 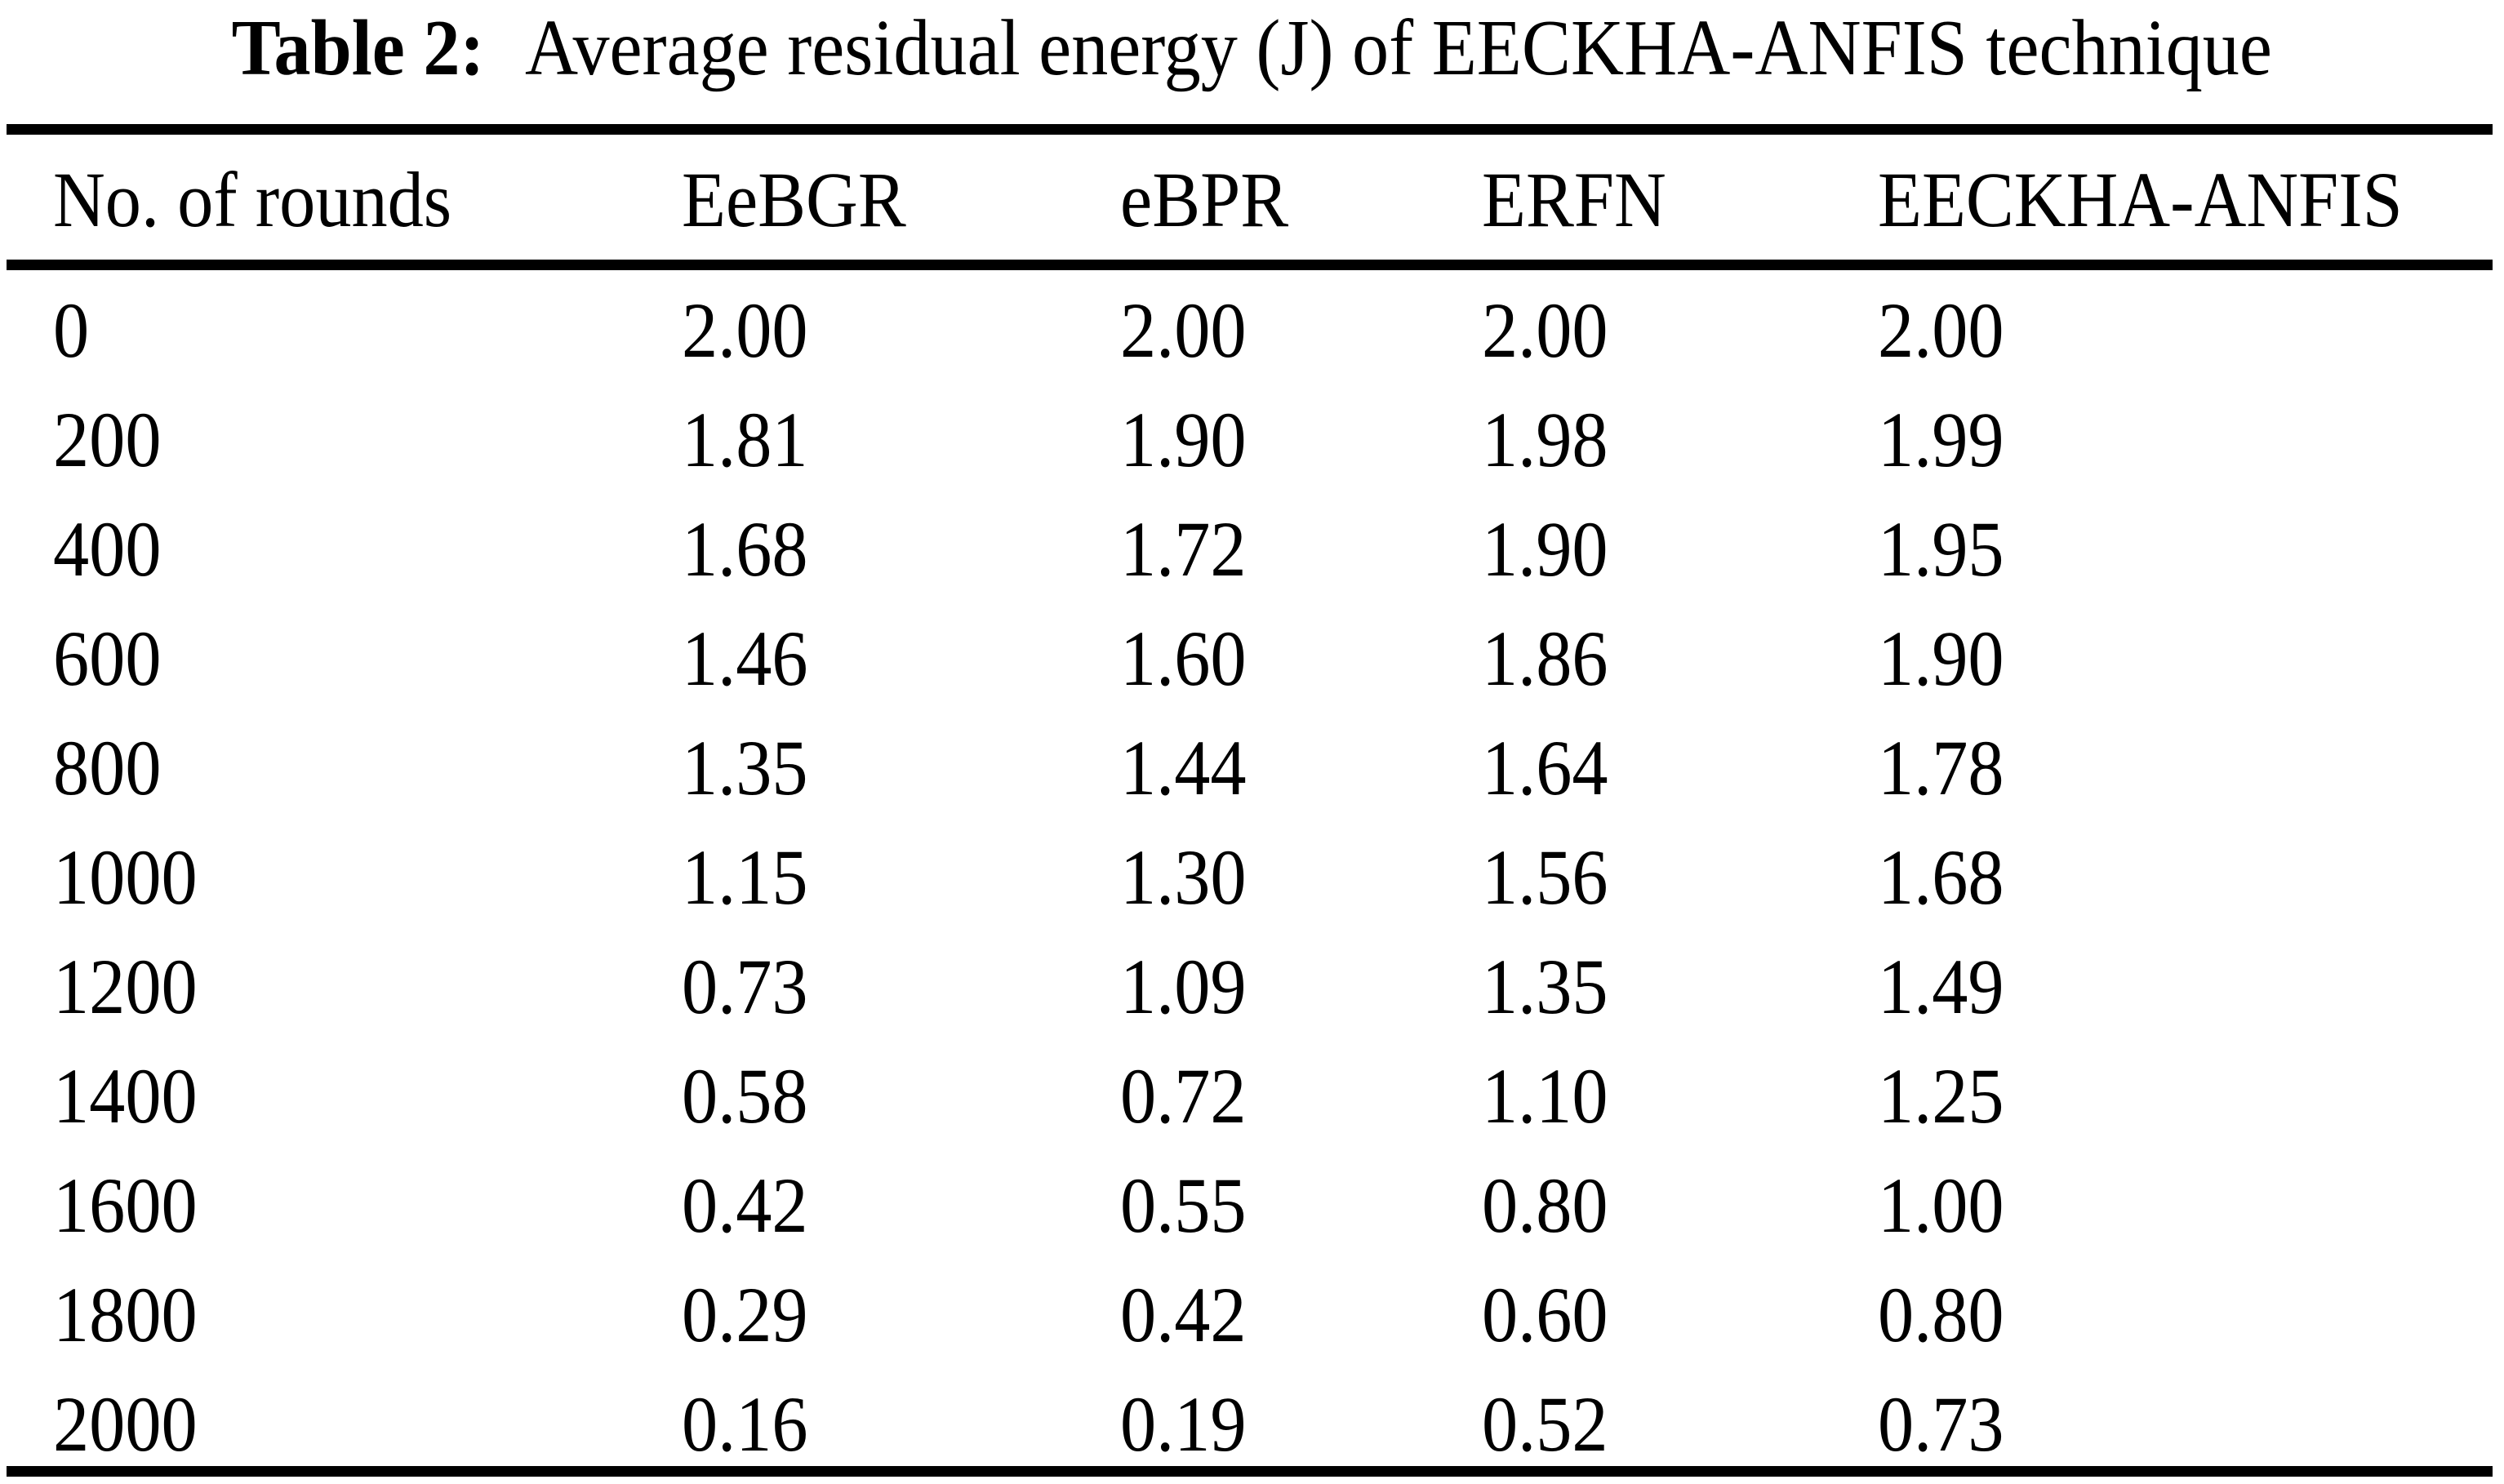 I want to click on table-cell-eebgr: 0.58, so click(x=745, y=1096).